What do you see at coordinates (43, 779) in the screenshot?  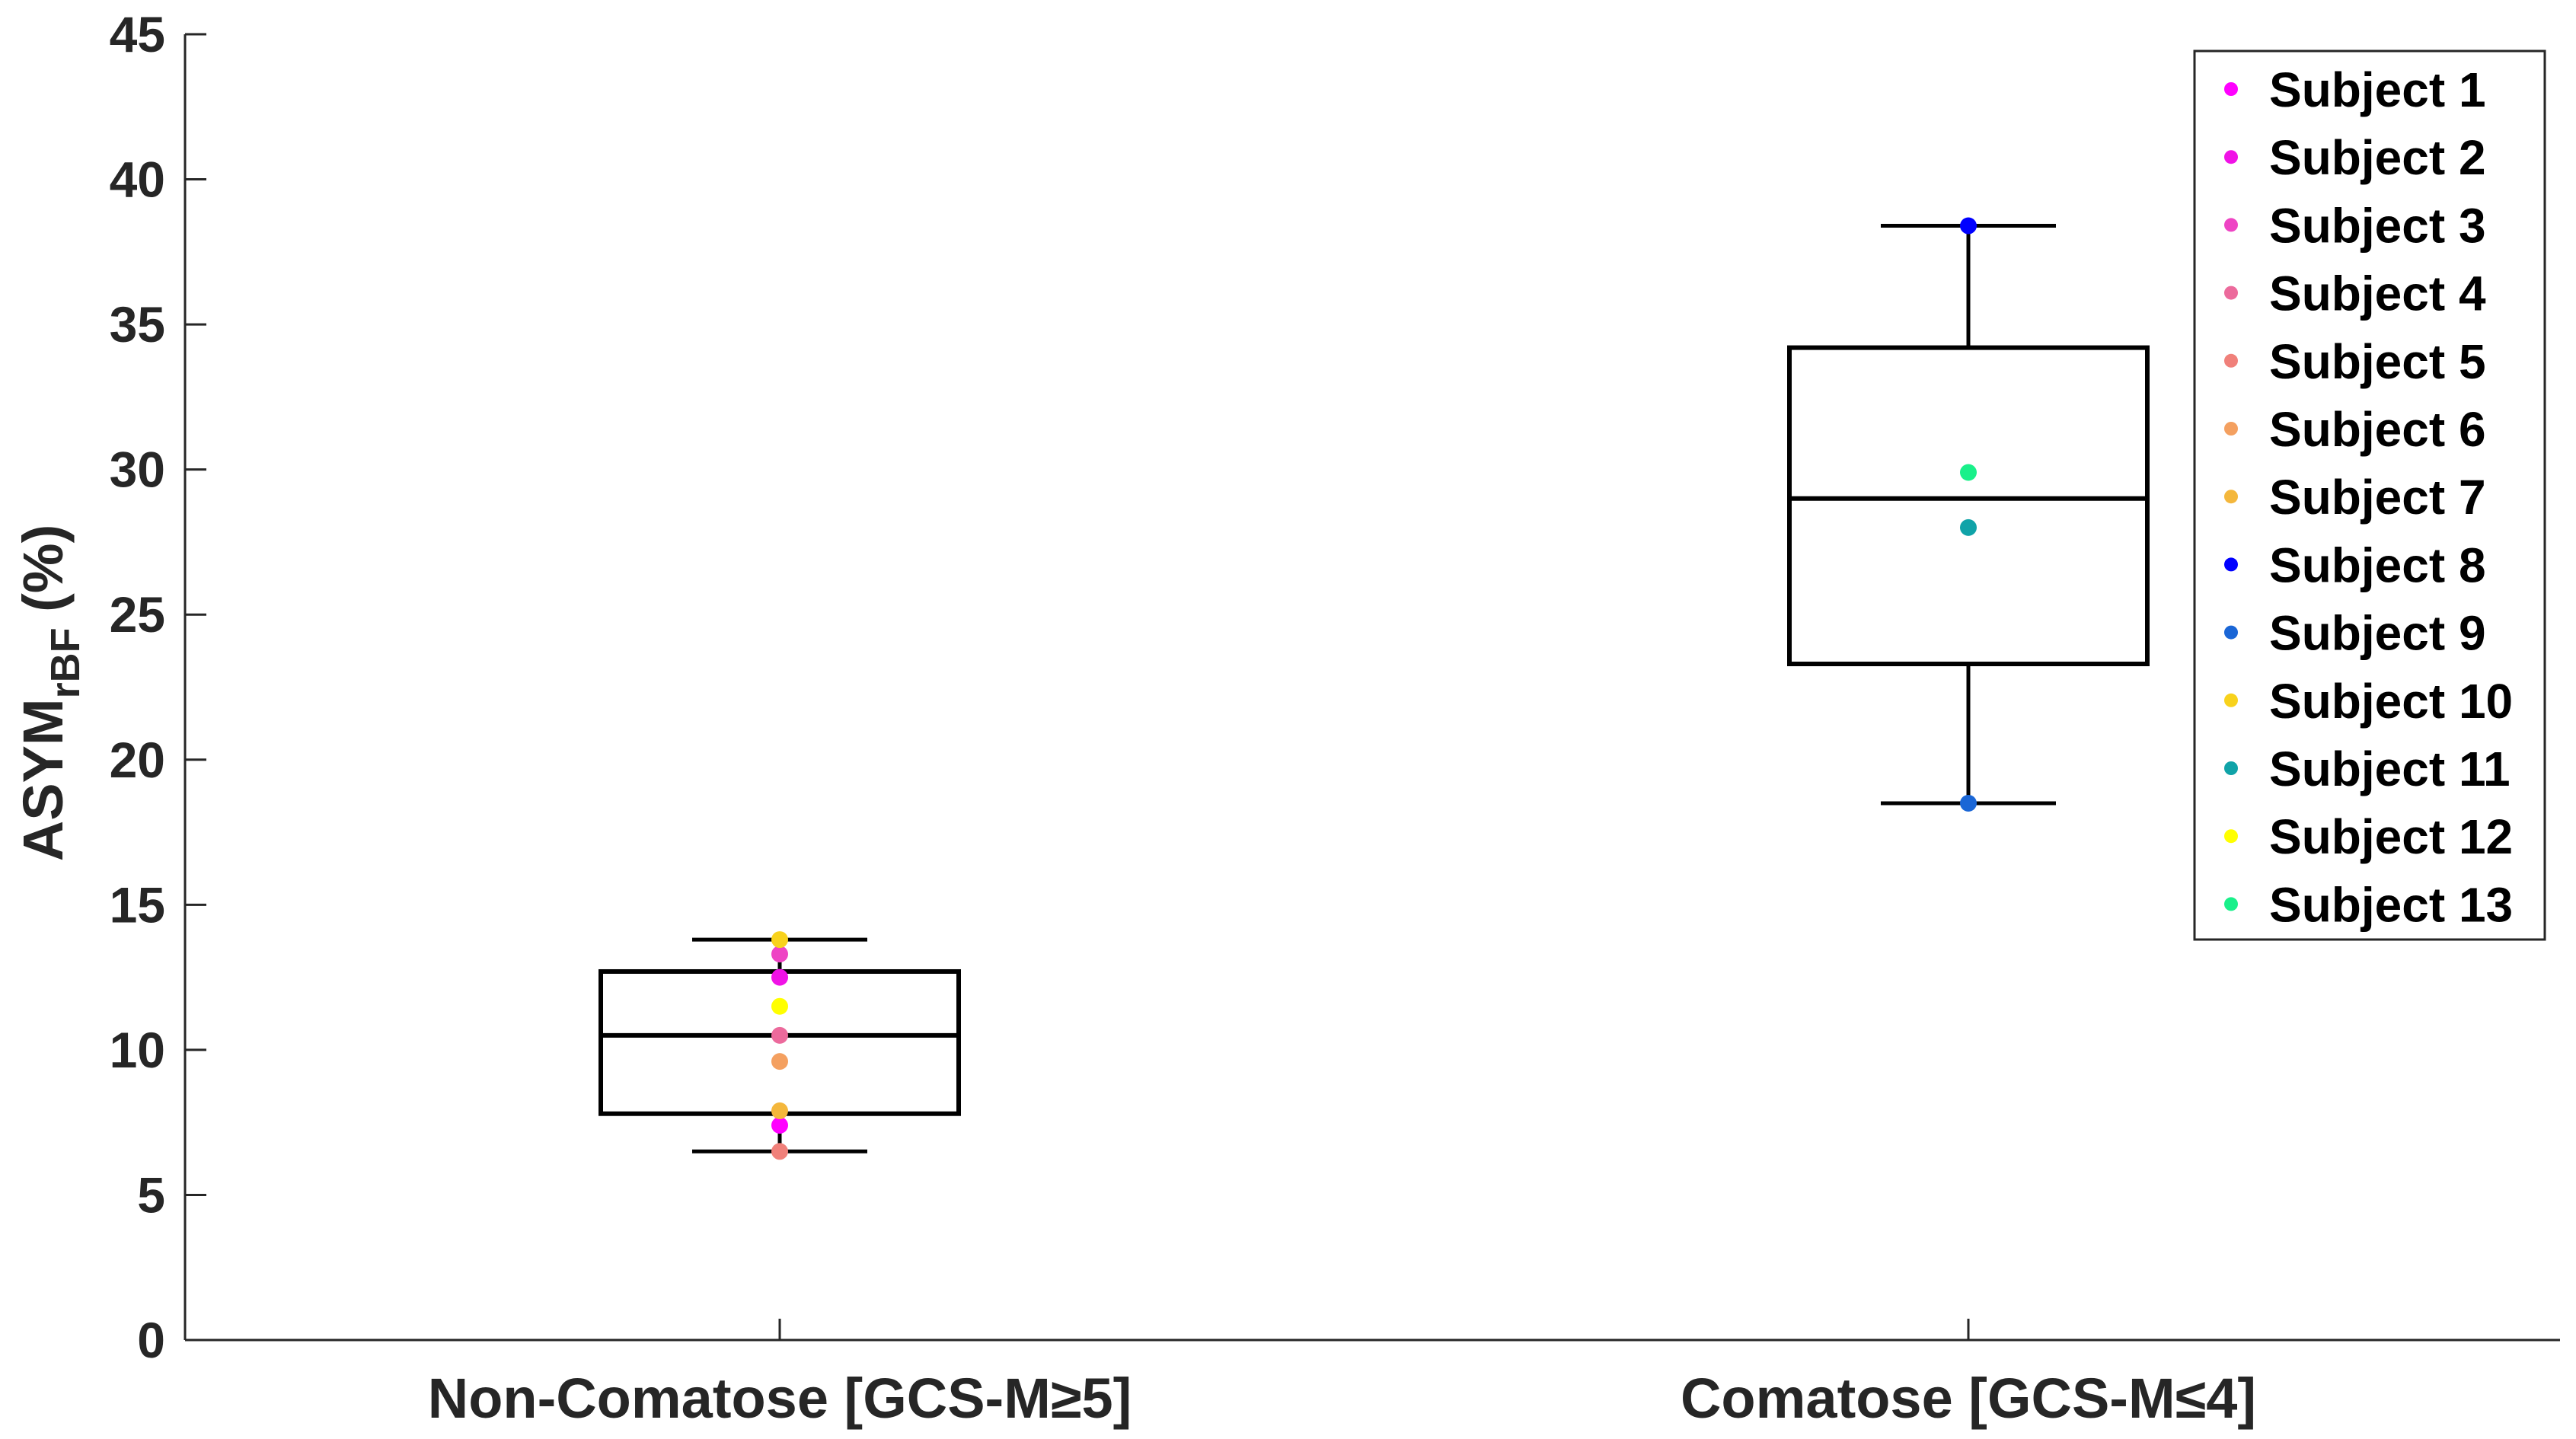 I see `y-axis-title-main: ASYM` at bounding box center [43, 779].